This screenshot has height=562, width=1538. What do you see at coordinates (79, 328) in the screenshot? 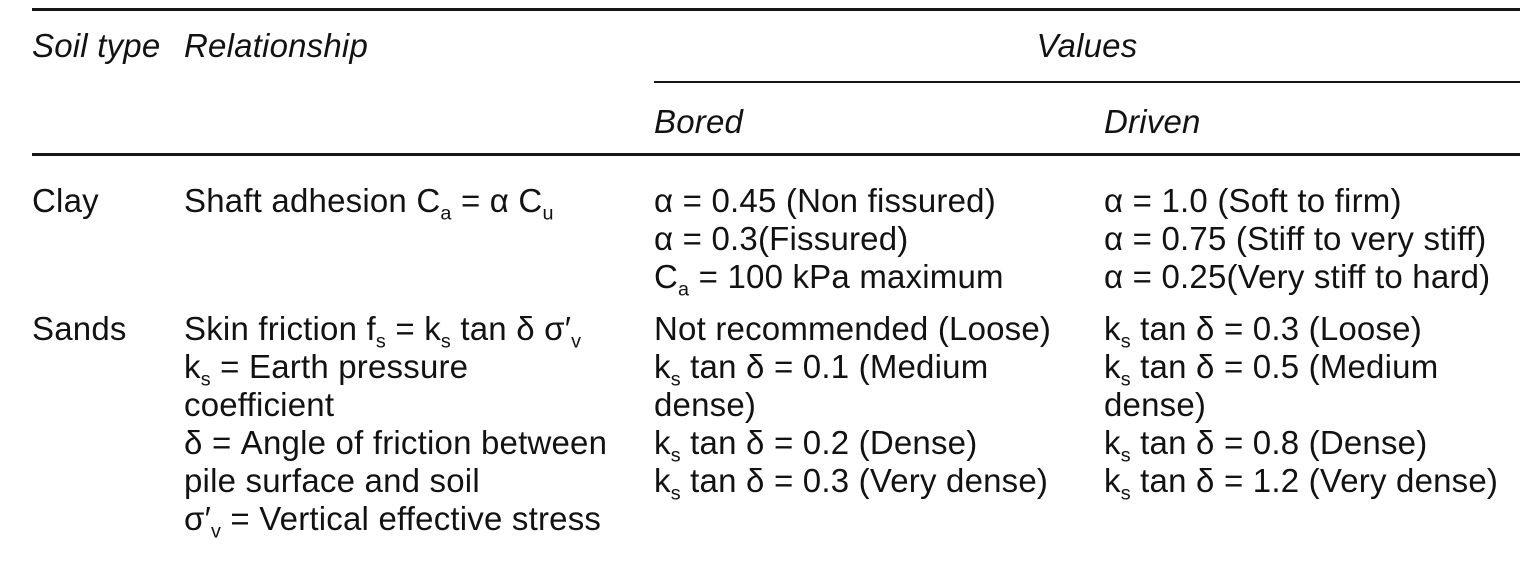
I see `cell-sands-soil-type: Sands` at bounding box center [79, 328].